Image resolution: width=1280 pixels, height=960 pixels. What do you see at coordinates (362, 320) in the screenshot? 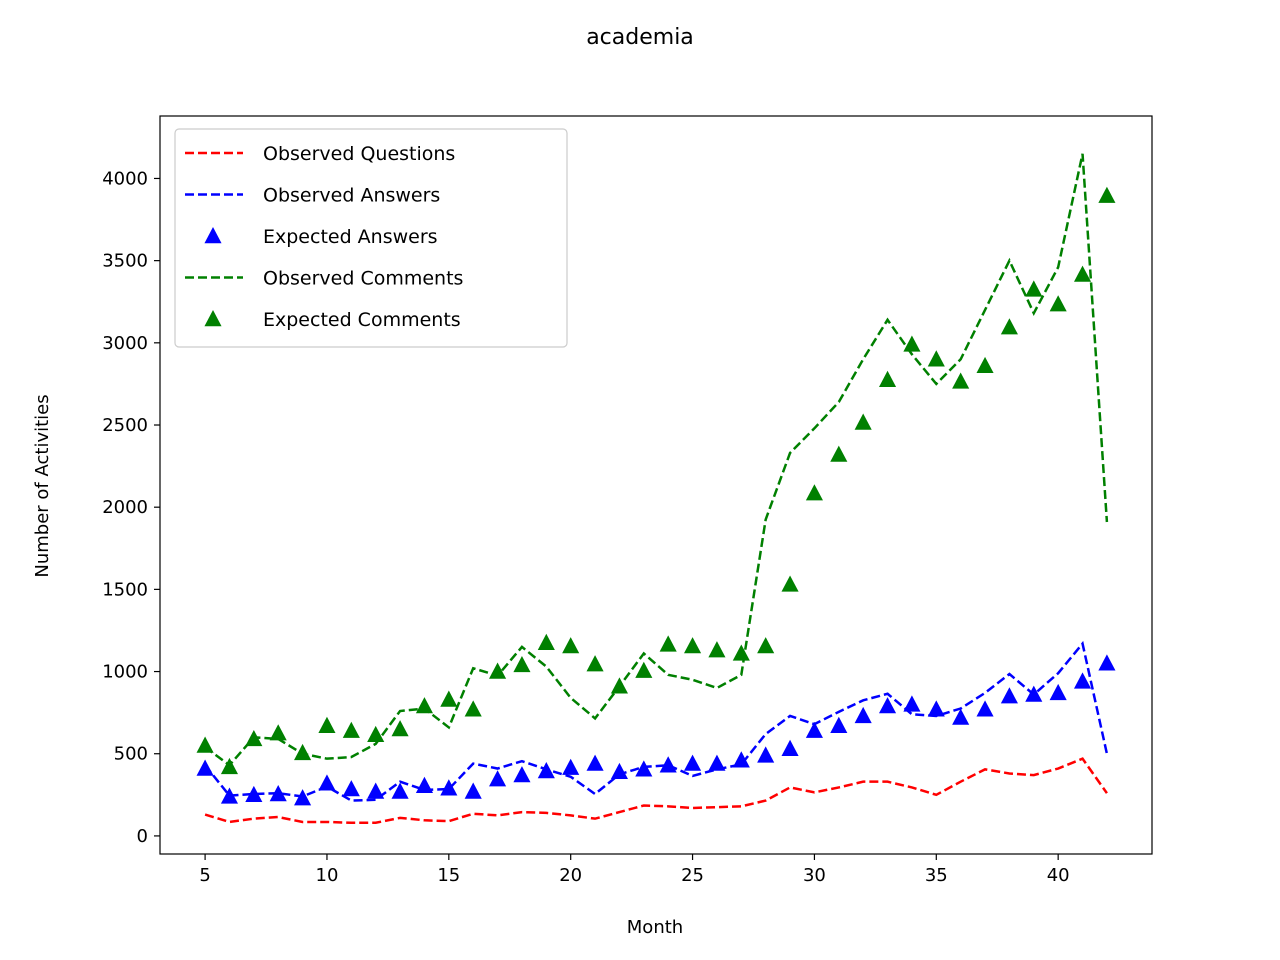
I see `legend-label-expected-comments: Expected Comments` at bounding box center [362, 320].